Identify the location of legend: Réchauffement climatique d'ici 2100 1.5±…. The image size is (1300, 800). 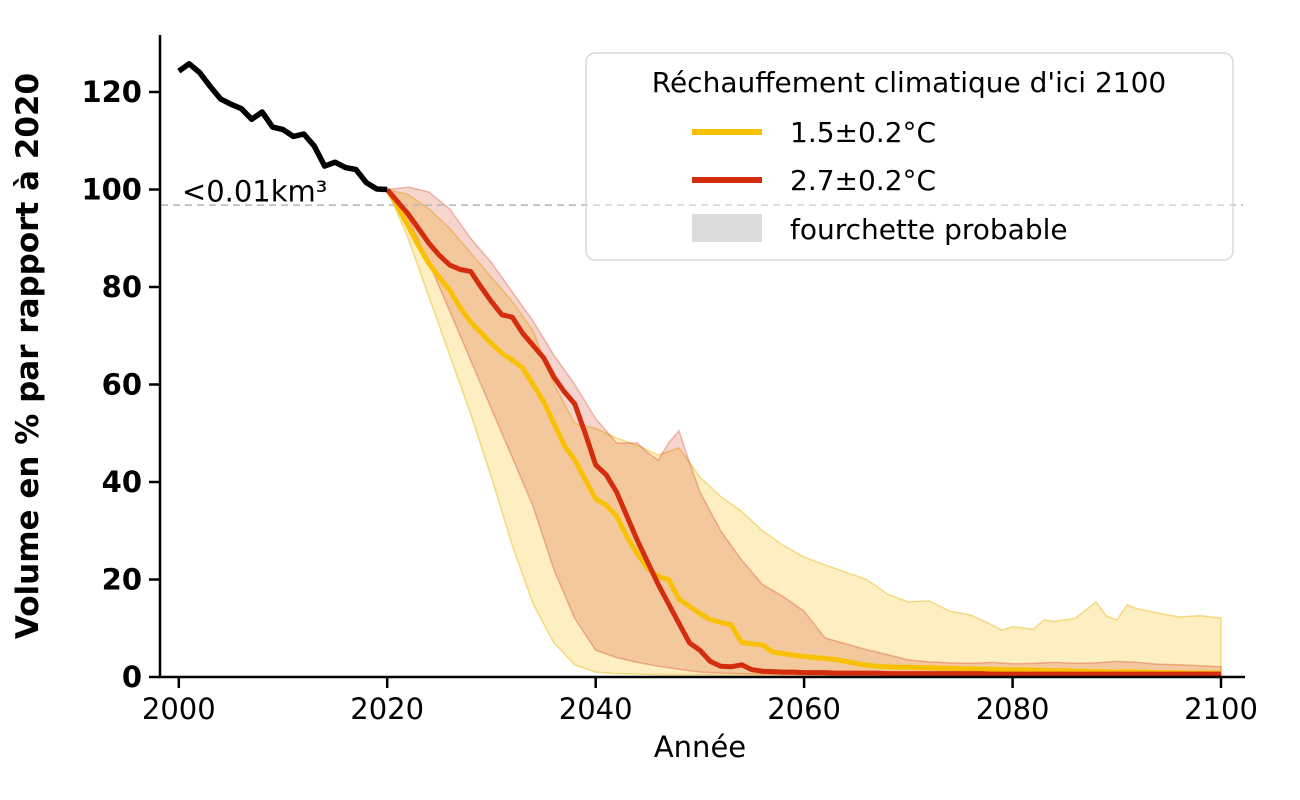
(909, 156).